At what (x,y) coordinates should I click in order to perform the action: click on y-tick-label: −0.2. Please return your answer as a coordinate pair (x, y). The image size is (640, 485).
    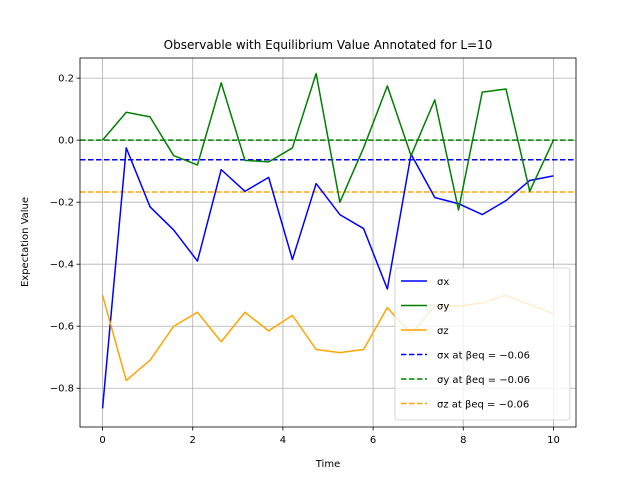
    Looking at the image, I should click on (62, 203).